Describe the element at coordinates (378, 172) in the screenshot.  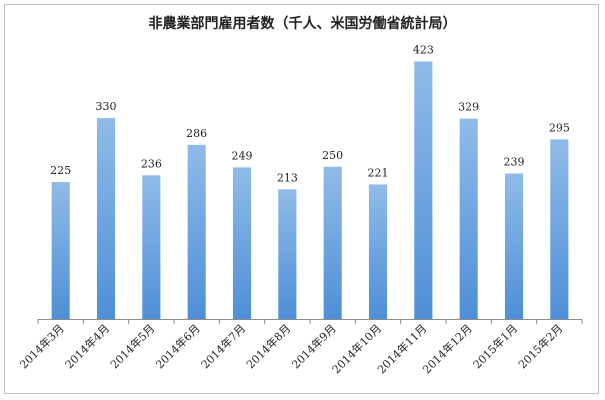
I see `data-label-8: 221` at that location.